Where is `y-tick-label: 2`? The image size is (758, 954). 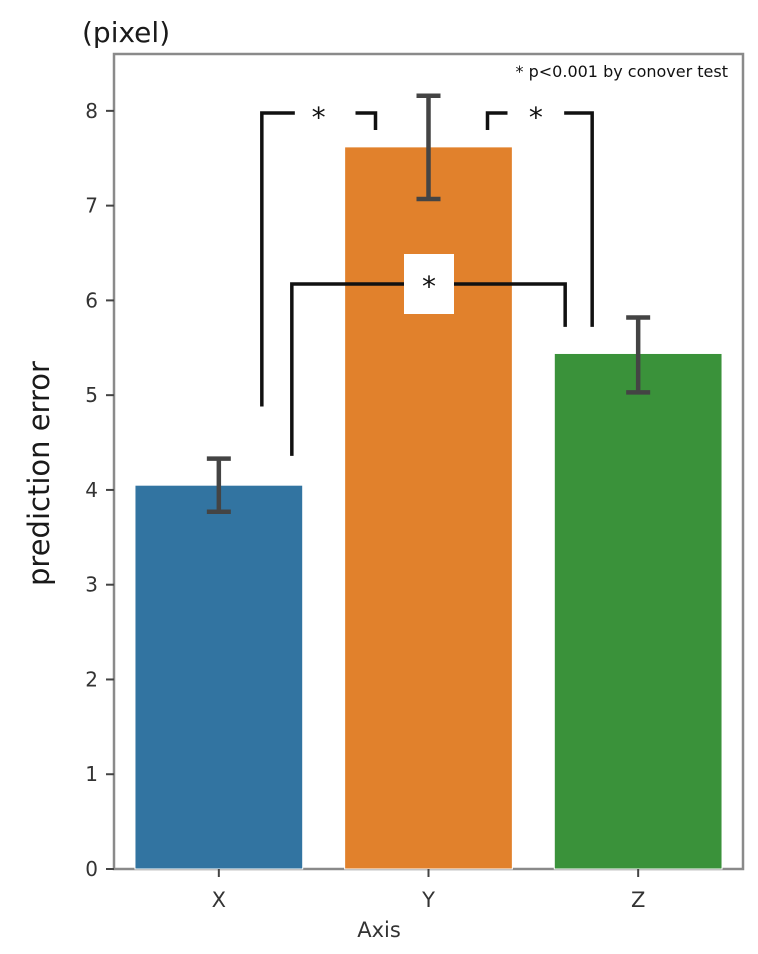 y-tick-label: 2 is located at coordinates (91, 679).